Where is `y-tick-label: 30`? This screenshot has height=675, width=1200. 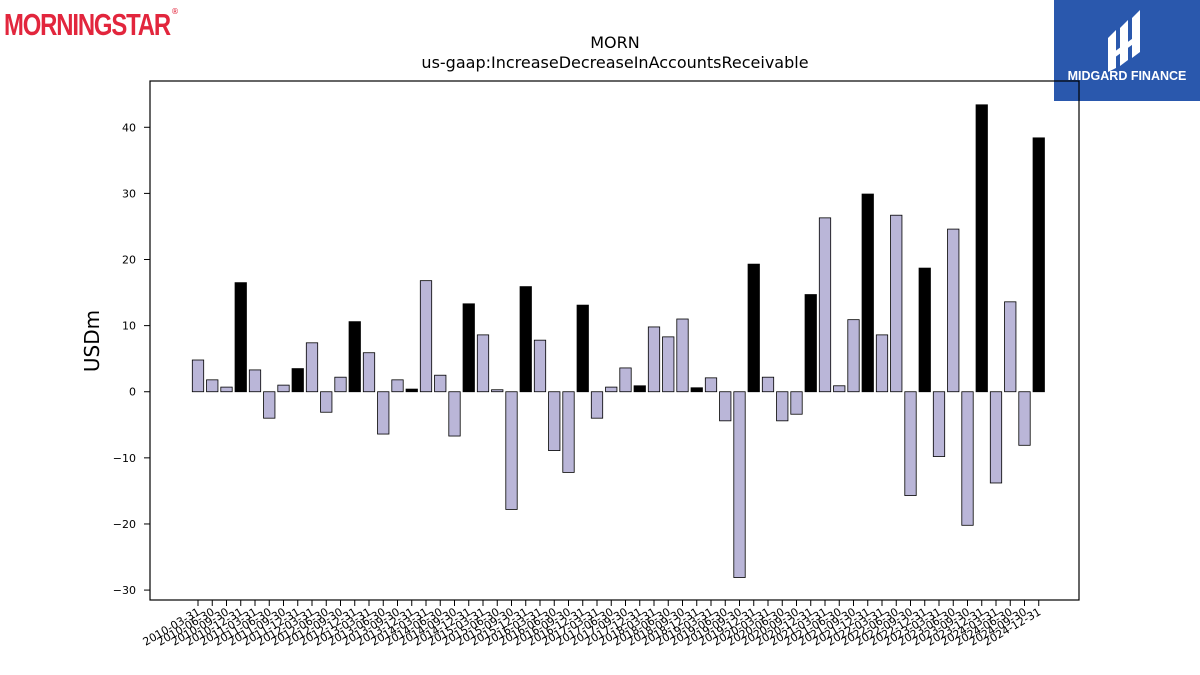 y-tick-label: 30 is located at coordinates (129, 193).